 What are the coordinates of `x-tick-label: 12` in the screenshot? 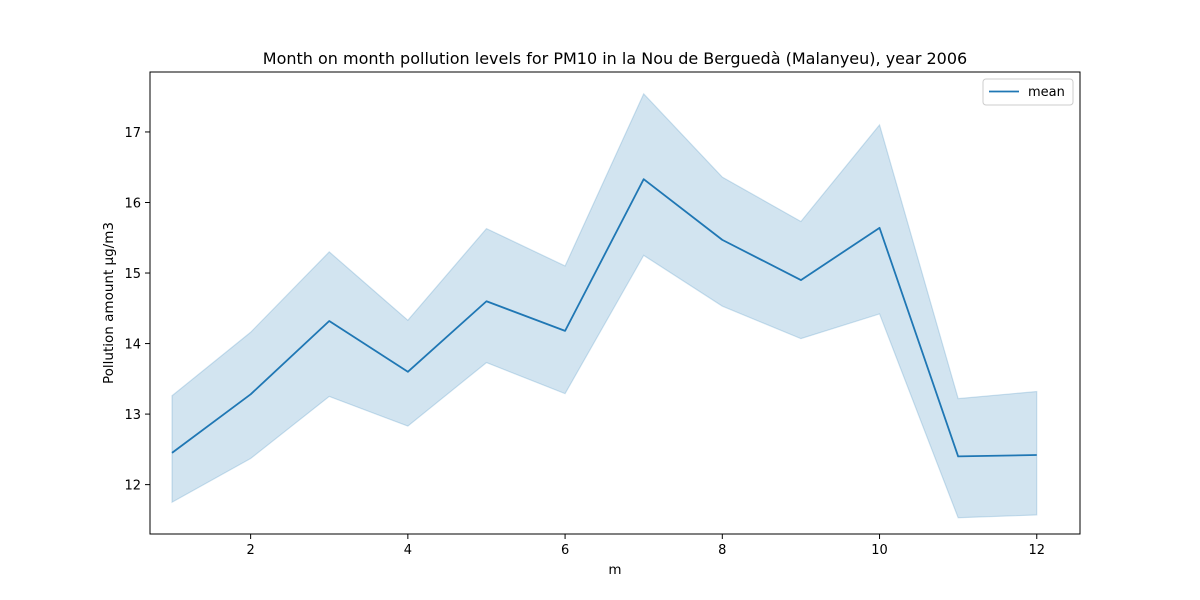 It's located at (1036, 550).